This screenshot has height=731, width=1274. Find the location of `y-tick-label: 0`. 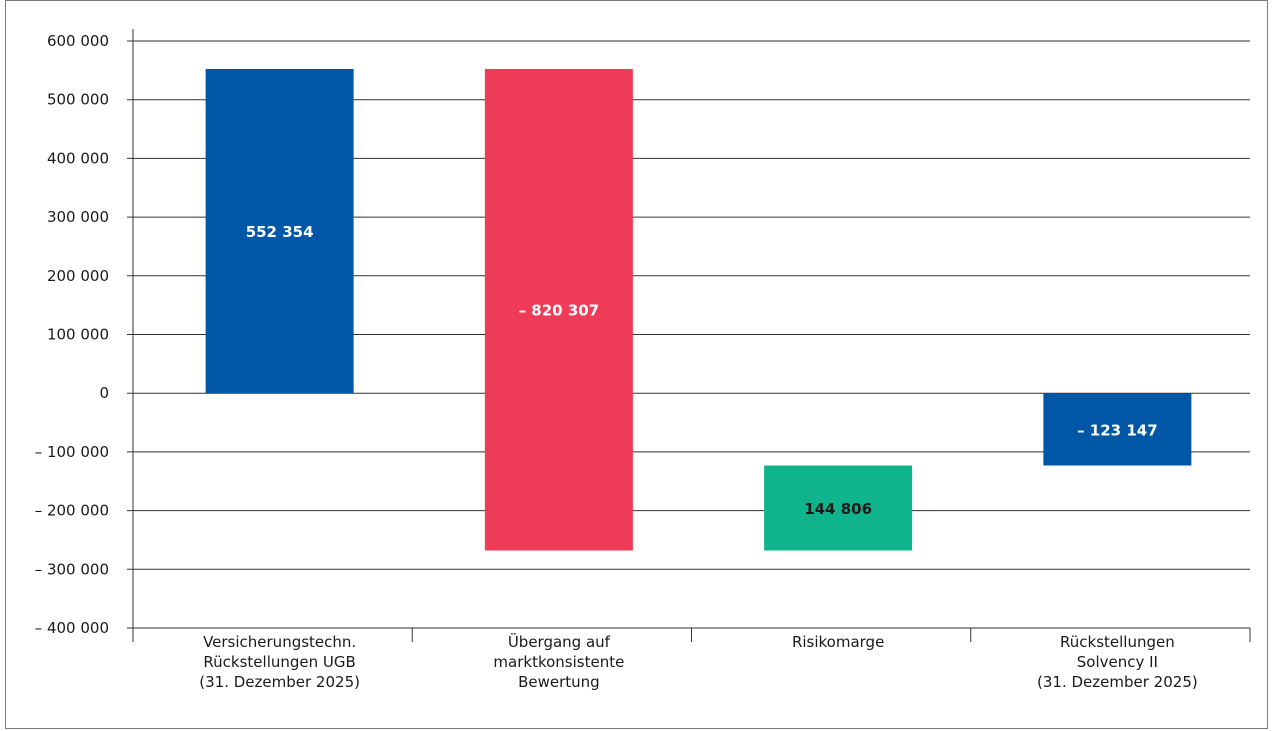

y-tick-label: 0 is located at coordinates (104, 393).